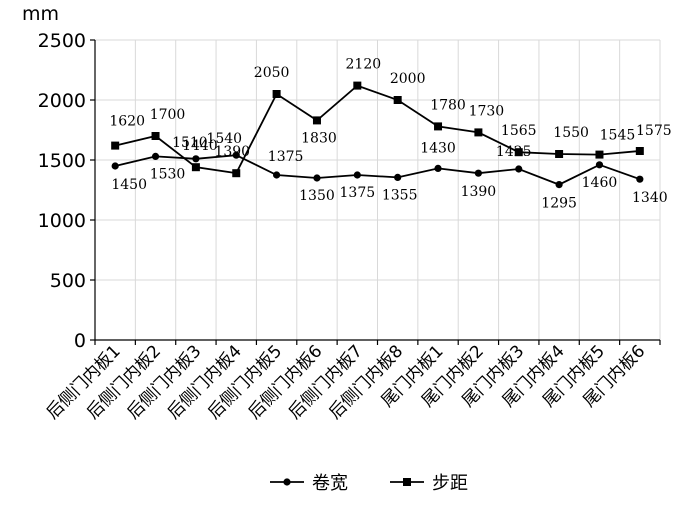 The width and height of the screenshot is (693, 507). Describe the element at coordinates (127, 122) in the screenshot. I see `data-label: 1620` at that location.